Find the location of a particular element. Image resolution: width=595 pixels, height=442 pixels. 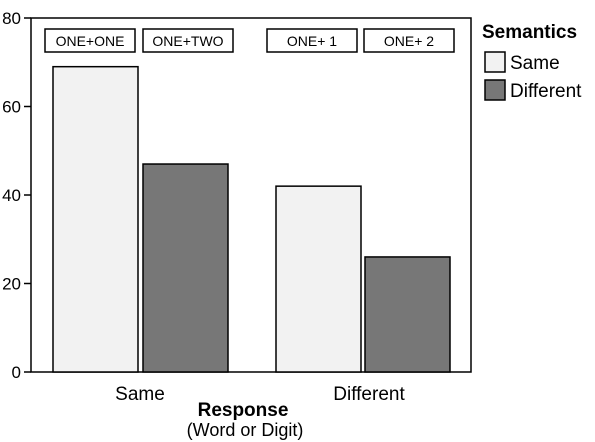

example-label-one-2: ONE+ 2 is located at coordinates (409, 41).